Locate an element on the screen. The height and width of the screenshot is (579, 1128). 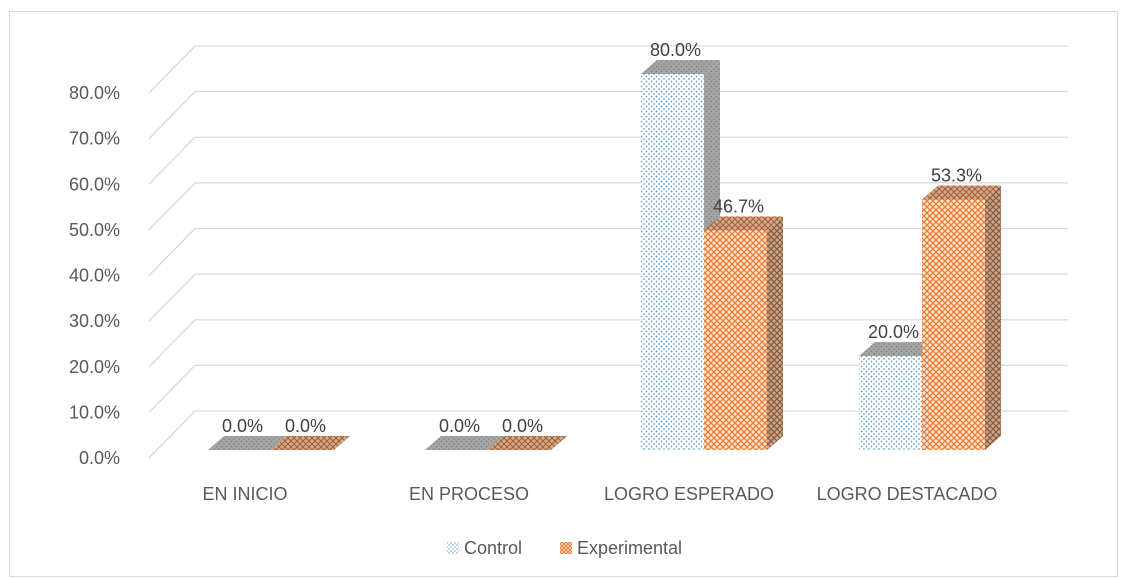
legend-label: Experimental is located at coordinates (629, 548).